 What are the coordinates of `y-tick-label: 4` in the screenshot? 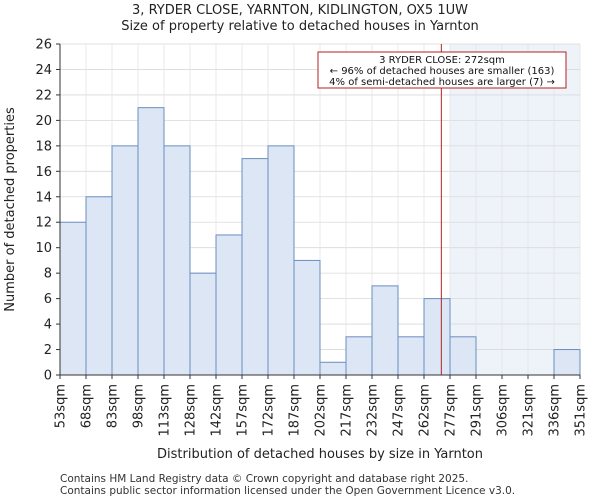 It's located at (48, 325).